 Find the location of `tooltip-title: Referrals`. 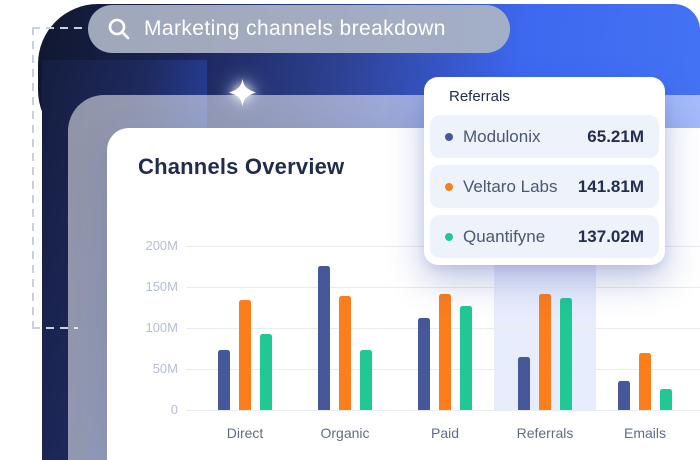

tooltip-title: Referrals is located at coordinates (479, 96).